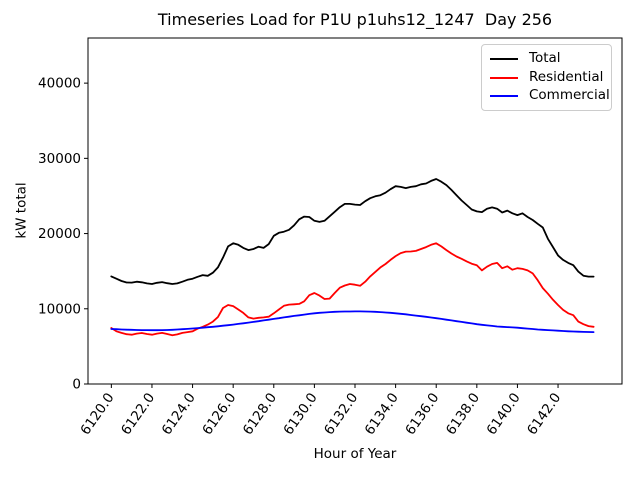  I want to click on series-line-commercial, so click(352, 322).